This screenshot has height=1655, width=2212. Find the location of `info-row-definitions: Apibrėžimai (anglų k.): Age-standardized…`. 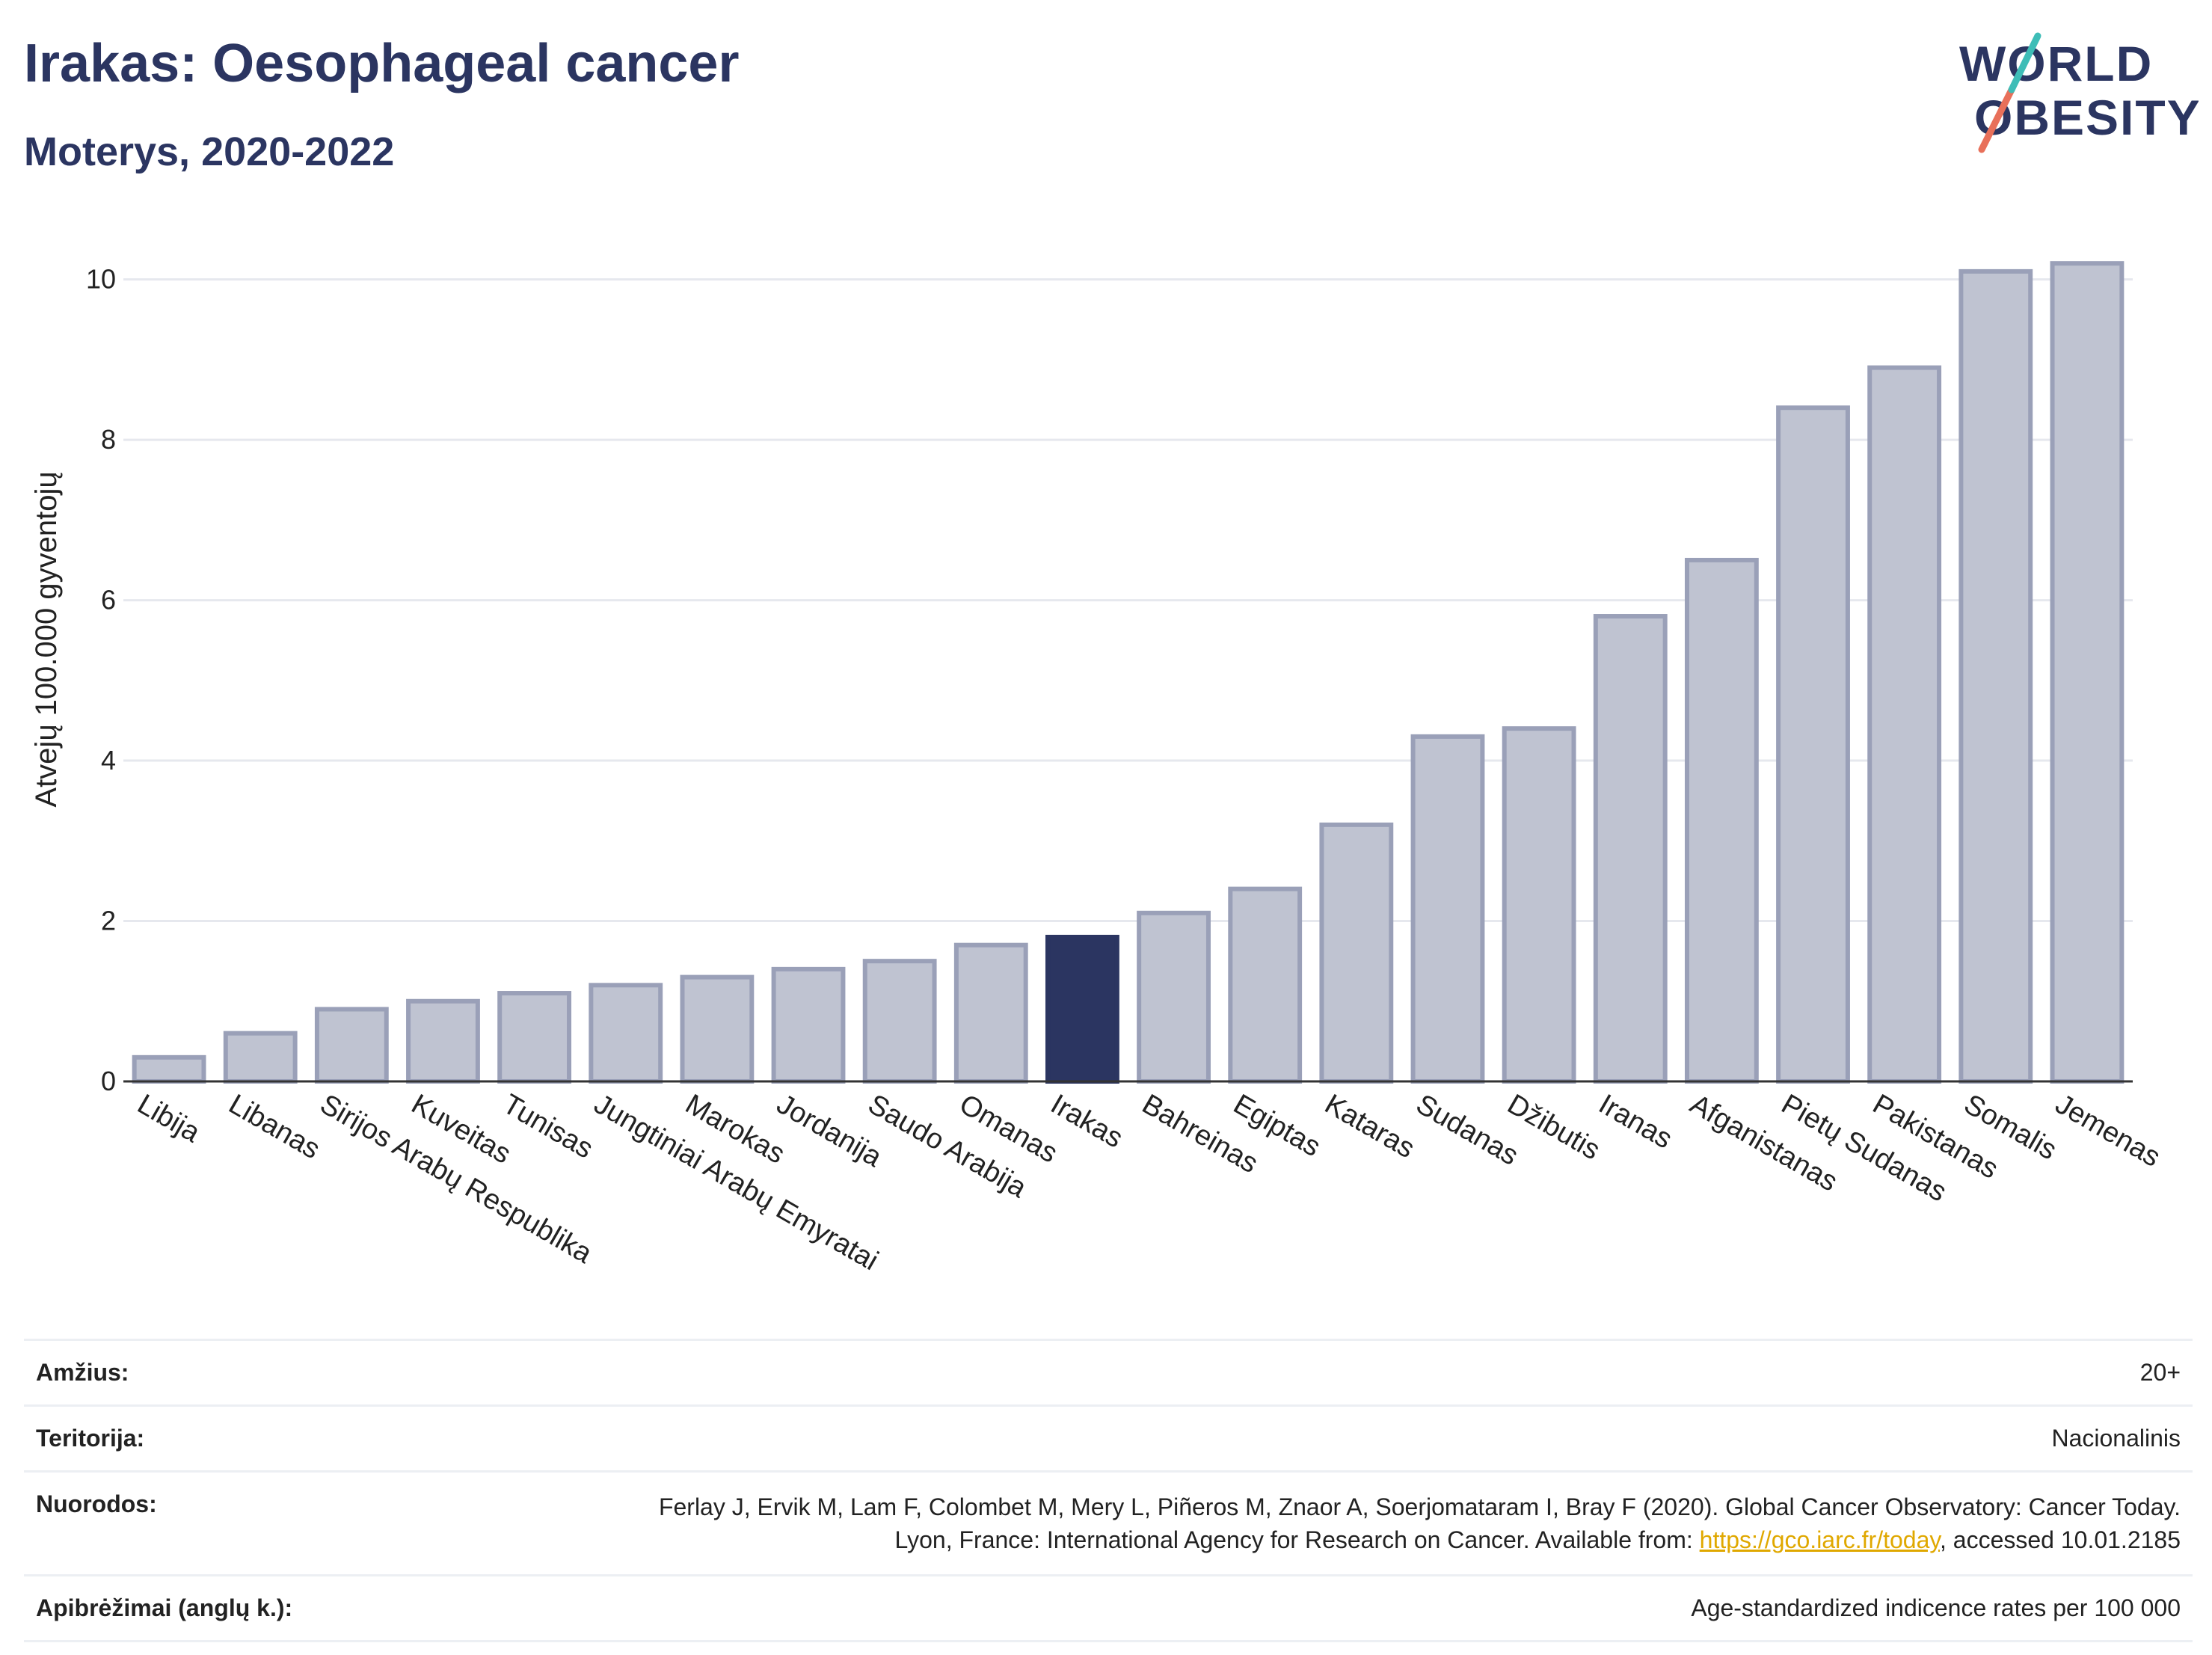

info-row-definitions: Apibrėžimai (anglų k.): Age-standardized… is located at coordinates (1108, 1608).